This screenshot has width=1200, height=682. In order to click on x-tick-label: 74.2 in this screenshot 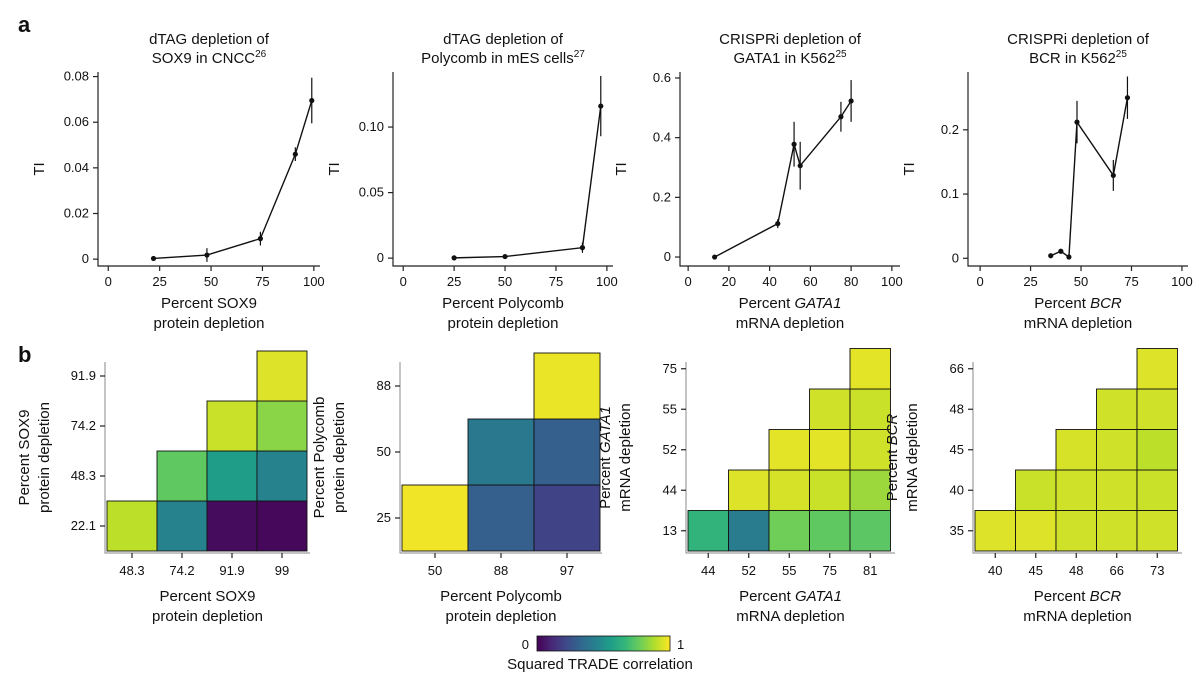, I will do `click(181, 570)`.